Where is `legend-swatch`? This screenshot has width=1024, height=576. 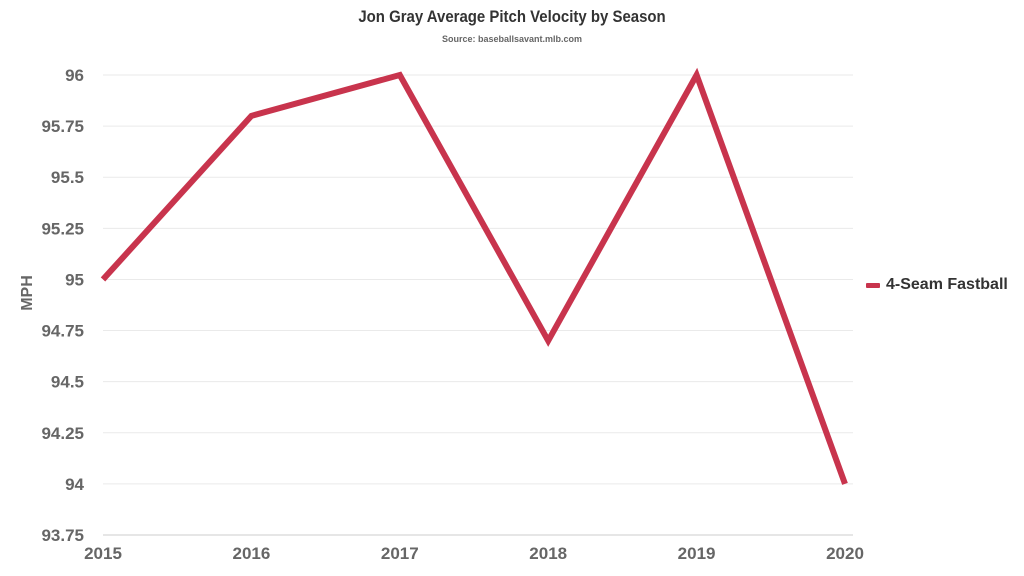 legend-swatch is located at coordinates (873, 285).